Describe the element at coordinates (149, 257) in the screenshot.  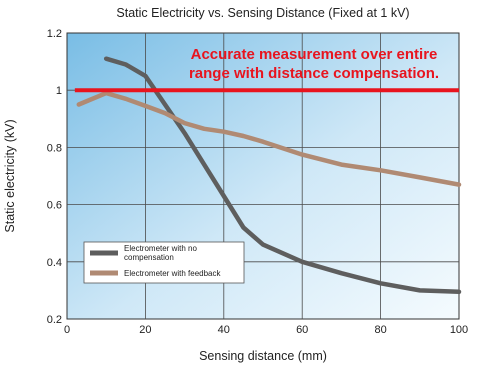
I see `legend-label-no-compensation-2: compensation` at that location.